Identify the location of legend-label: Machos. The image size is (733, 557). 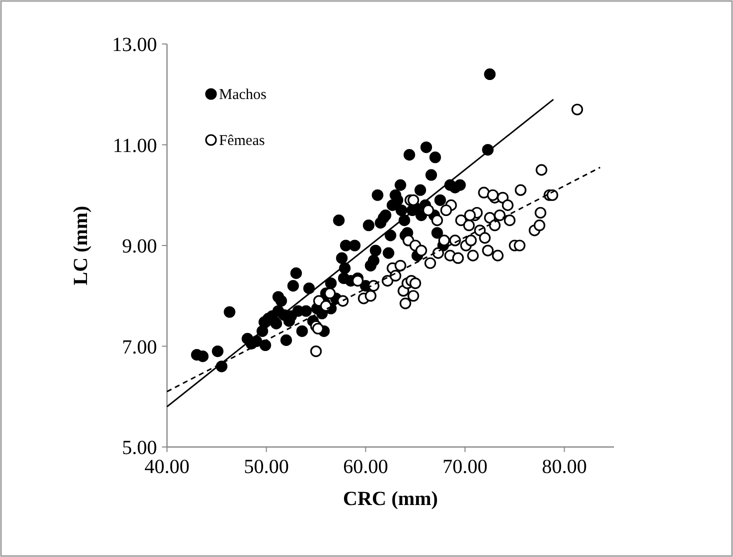
(243, 95).